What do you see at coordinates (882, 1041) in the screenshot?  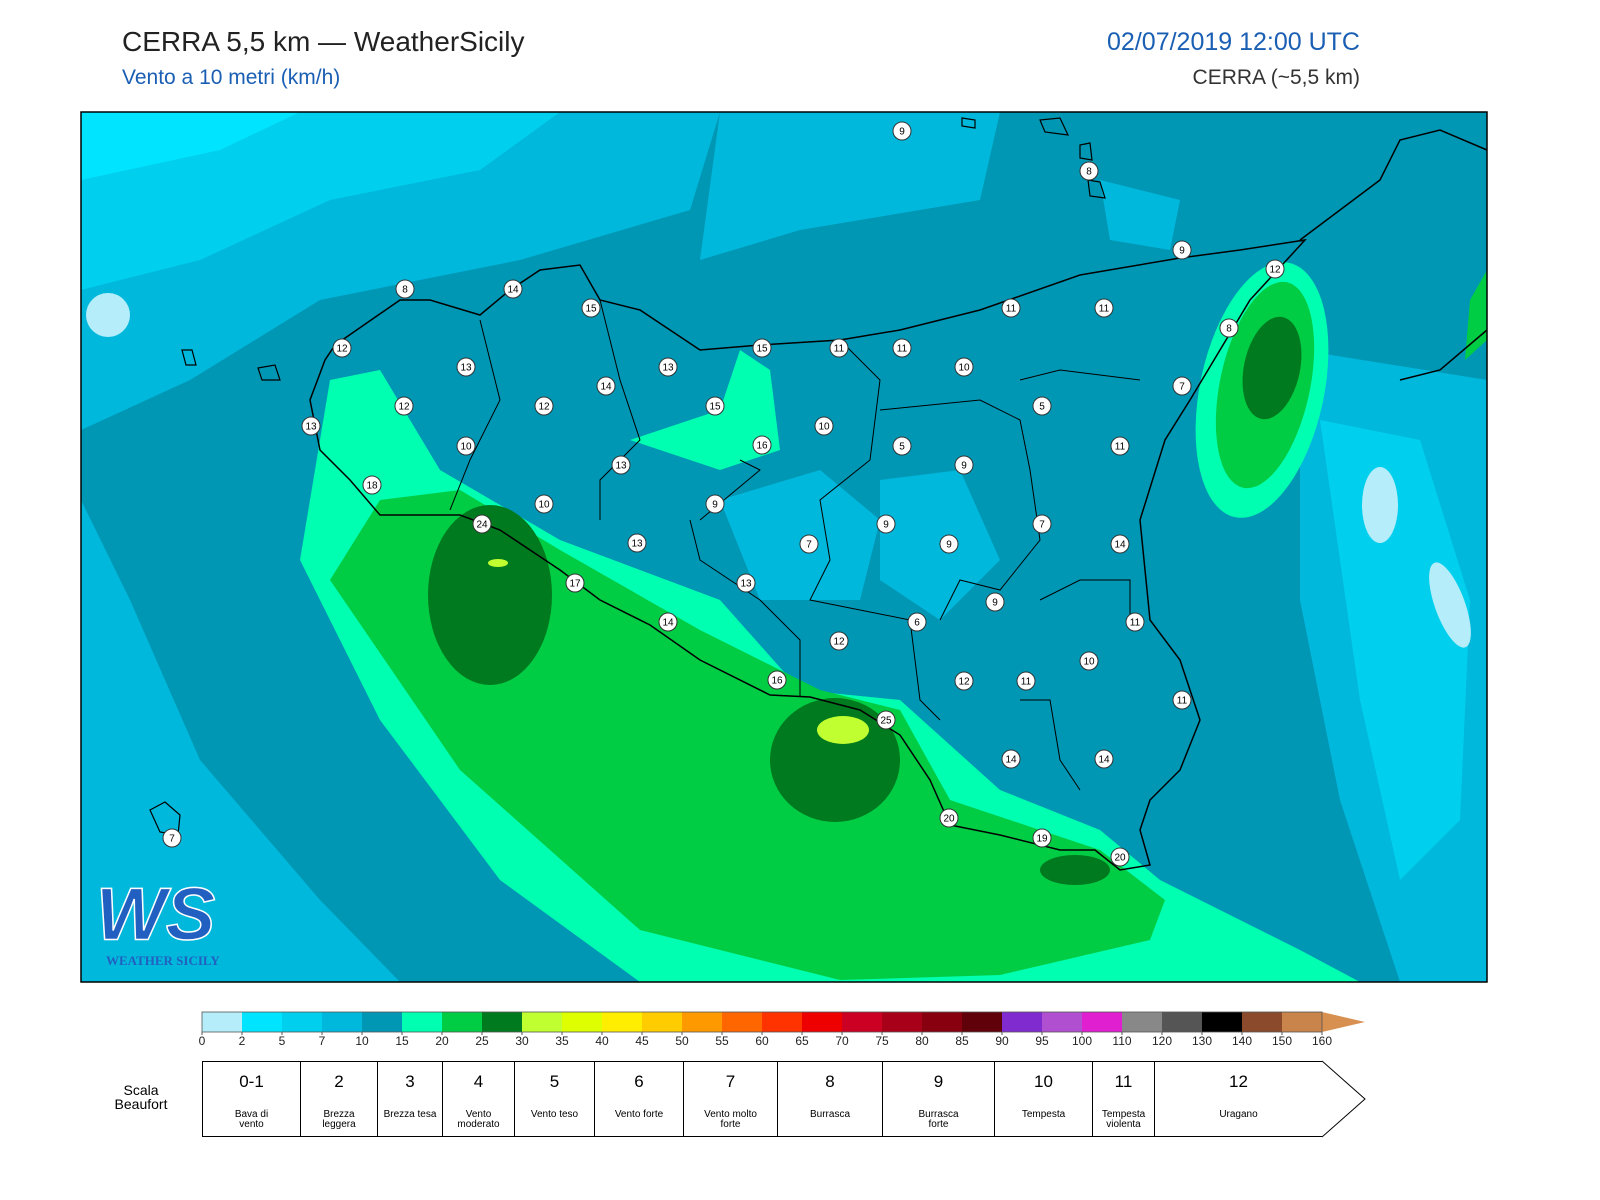 I see `colorbar-tick-label: 75` at bounding box center [882, 1041].